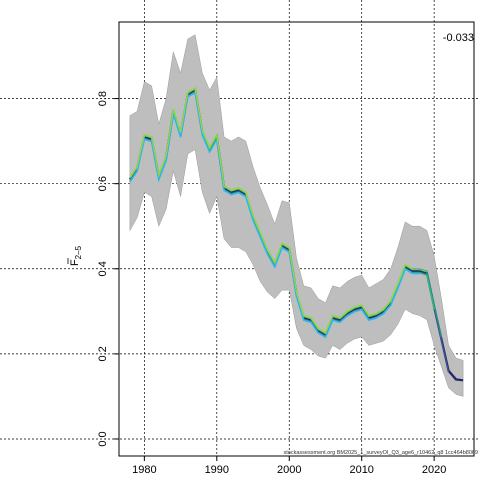 The width and height of the screenshot is (480, 480). I want to click on x-tick-label: 2010, so click(361, 470).